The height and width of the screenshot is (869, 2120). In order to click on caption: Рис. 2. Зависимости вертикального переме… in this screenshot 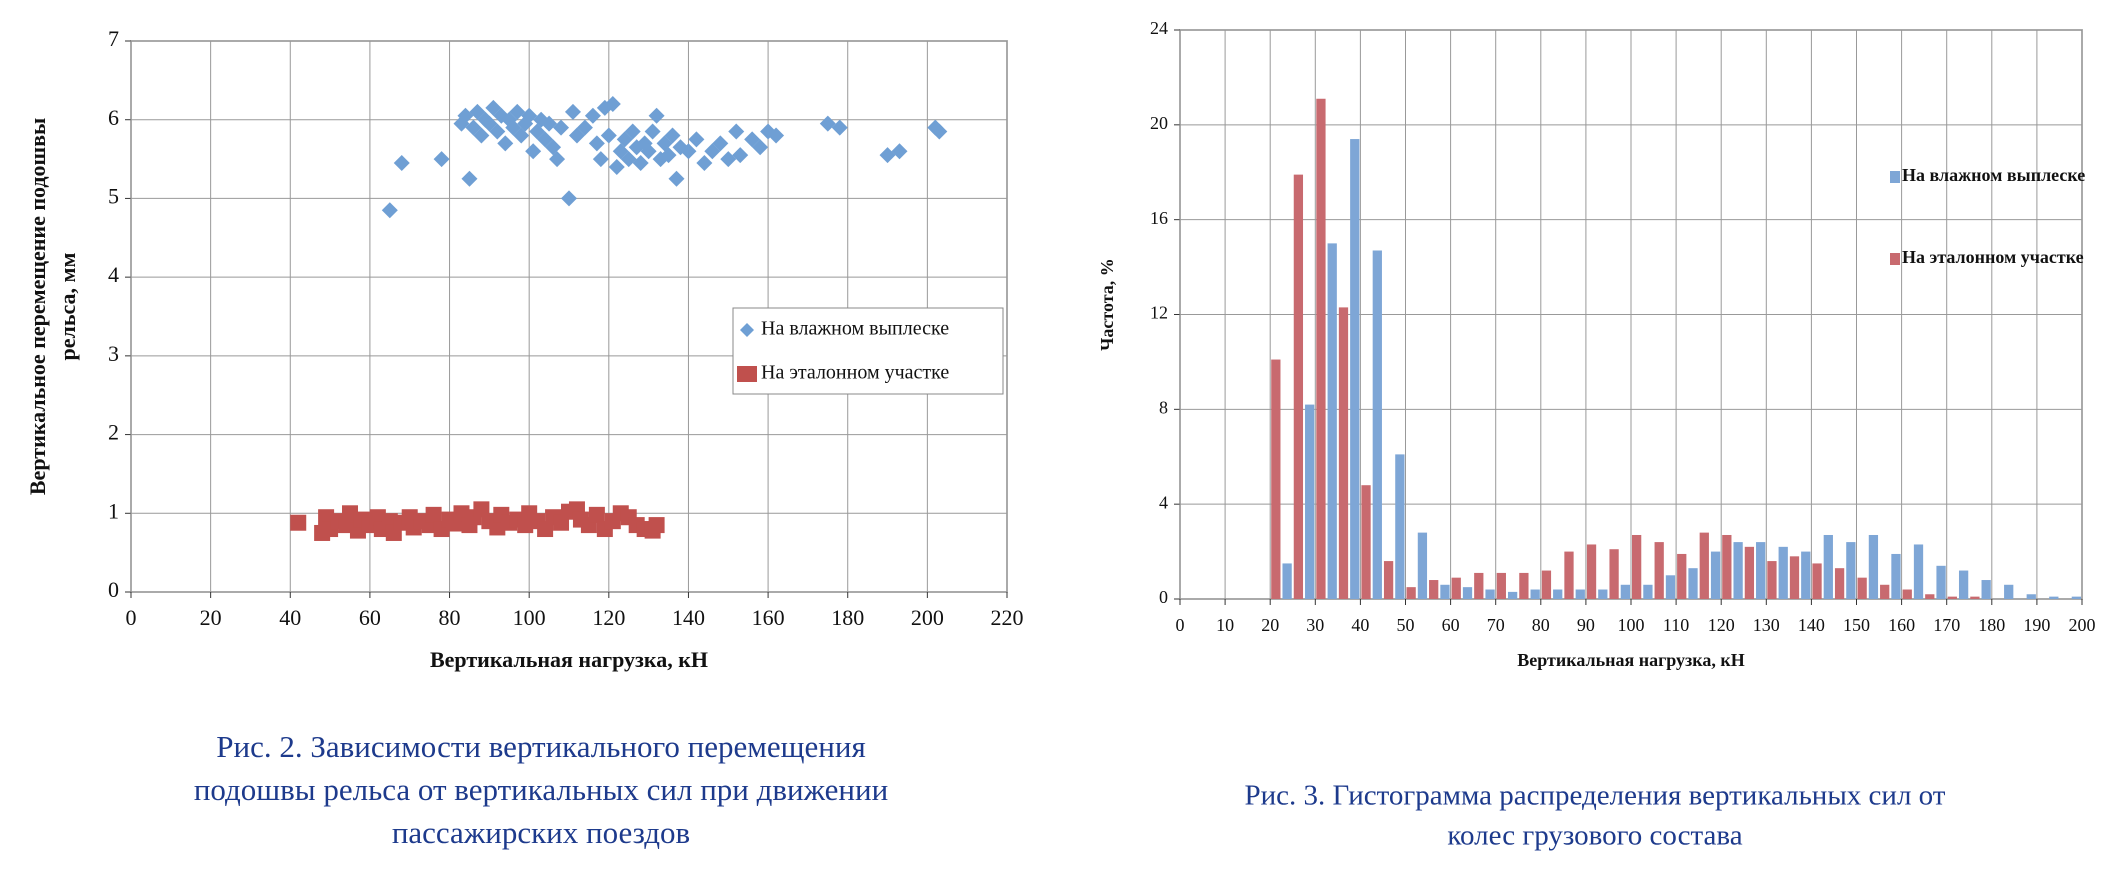, I will do `click(541, 746)`.